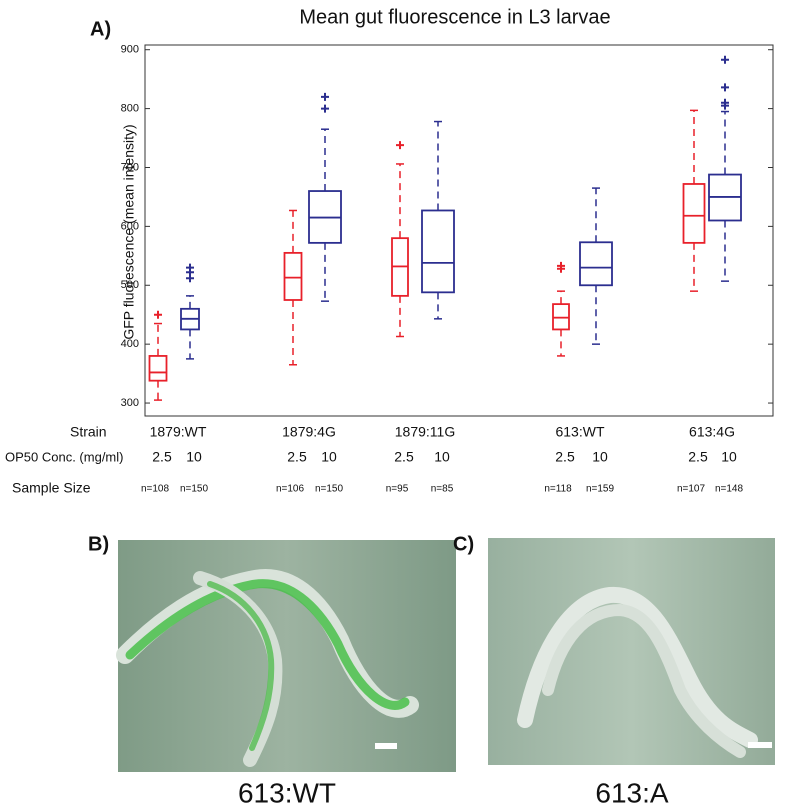  What do you see at coordinates (579, 432) in the screenshot?
I see `strain-label: 613:WT` at bounding box center [579, 432].